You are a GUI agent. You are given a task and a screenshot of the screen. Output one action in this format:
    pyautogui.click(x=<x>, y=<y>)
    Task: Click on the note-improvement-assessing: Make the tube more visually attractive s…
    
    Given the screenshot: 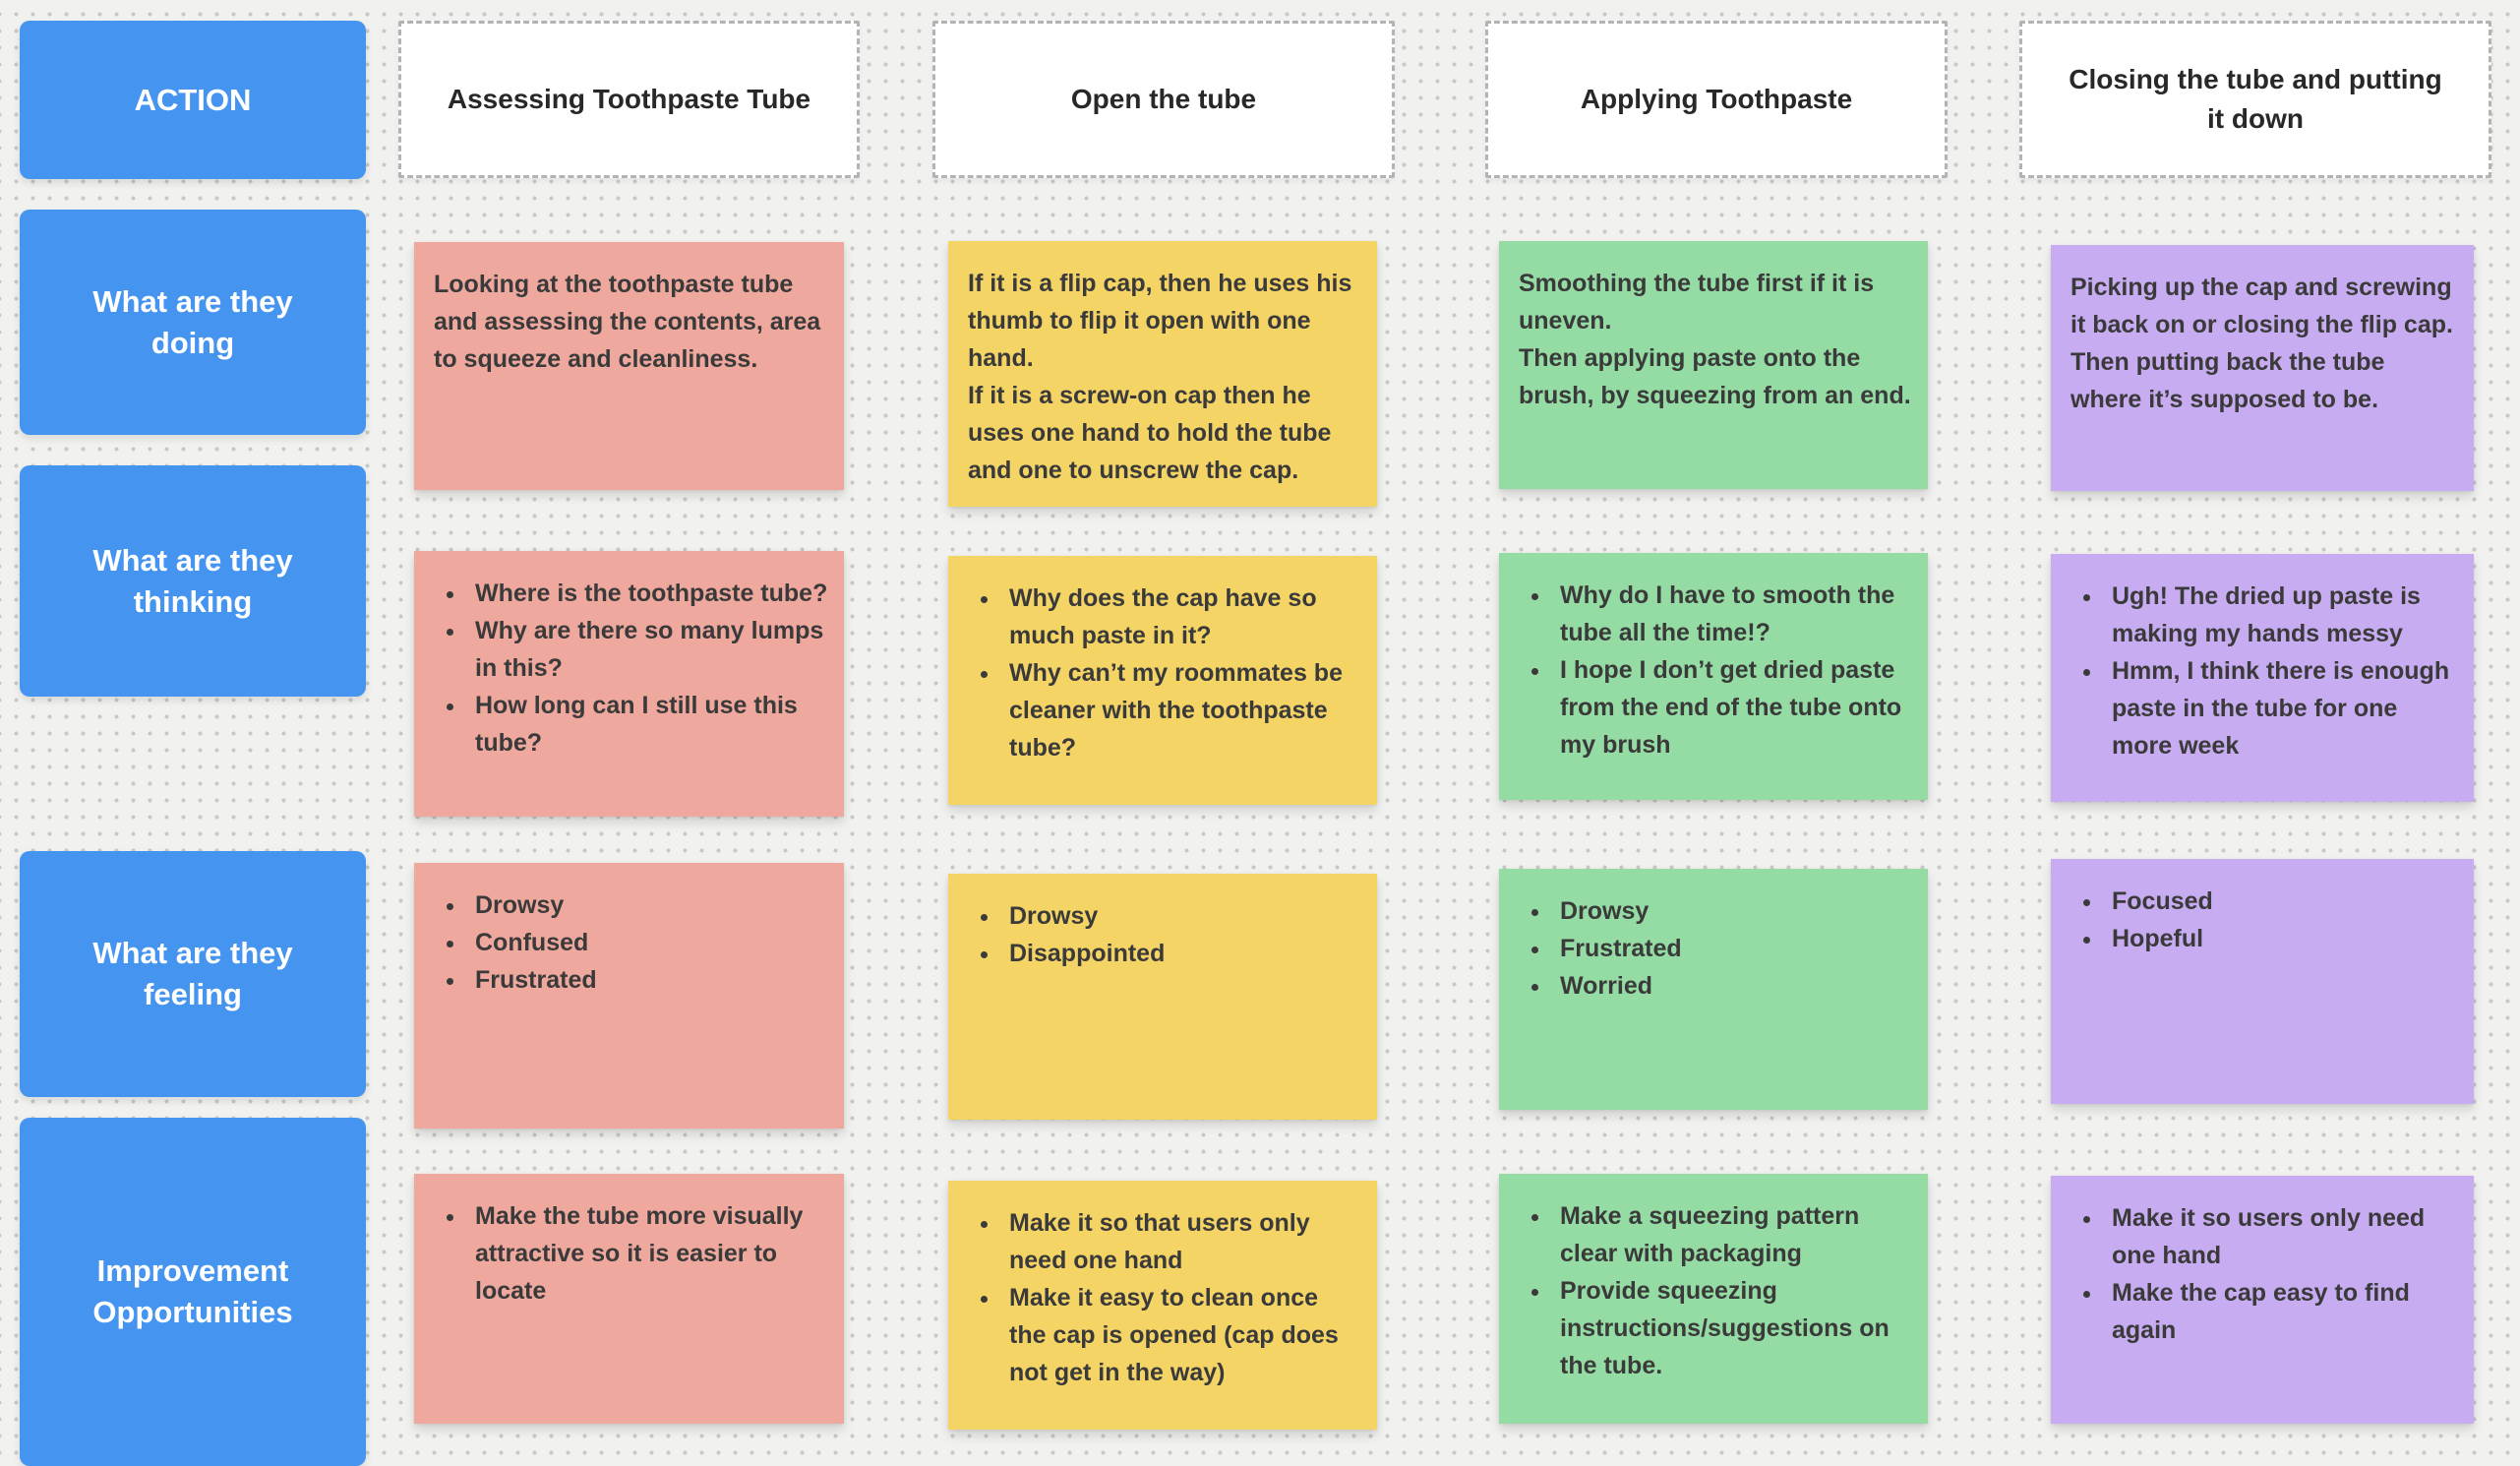 What is the action you would take?
    pyautogui.click(x=629, y=1299)
    